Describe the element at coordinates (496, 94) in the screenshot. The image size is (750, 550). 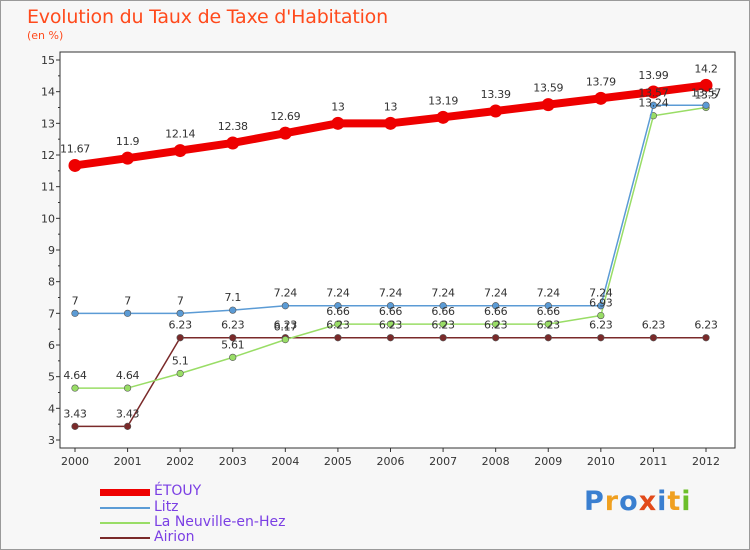
I see `data-label-touy: 13.39` at that location.